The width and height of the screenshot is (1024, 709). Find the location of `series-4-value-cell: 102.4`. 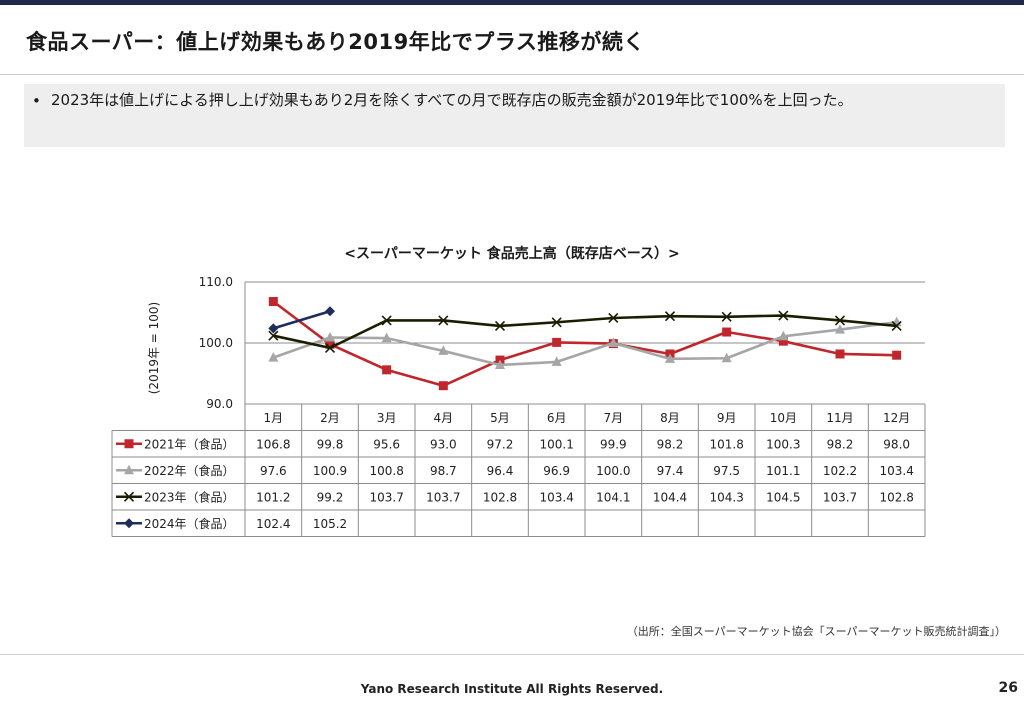

series-4-value-cell: 102.4 is located at coordinates (273, 524).